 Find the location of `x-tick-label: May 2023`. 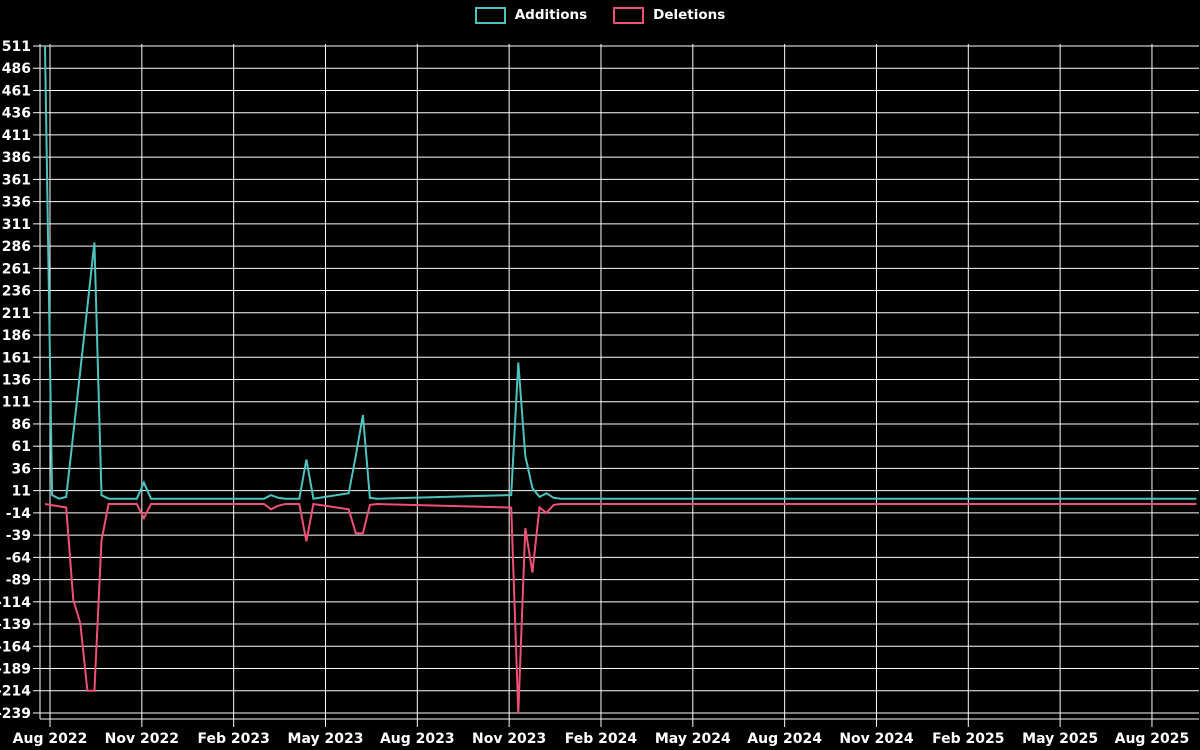

x-tick-label: May 2023 is located at coordinates (326, 739).